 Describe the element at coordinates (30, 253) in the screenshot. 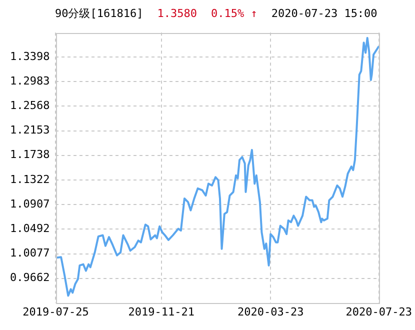

I see `y-tick-label: 1.0077` at that location.